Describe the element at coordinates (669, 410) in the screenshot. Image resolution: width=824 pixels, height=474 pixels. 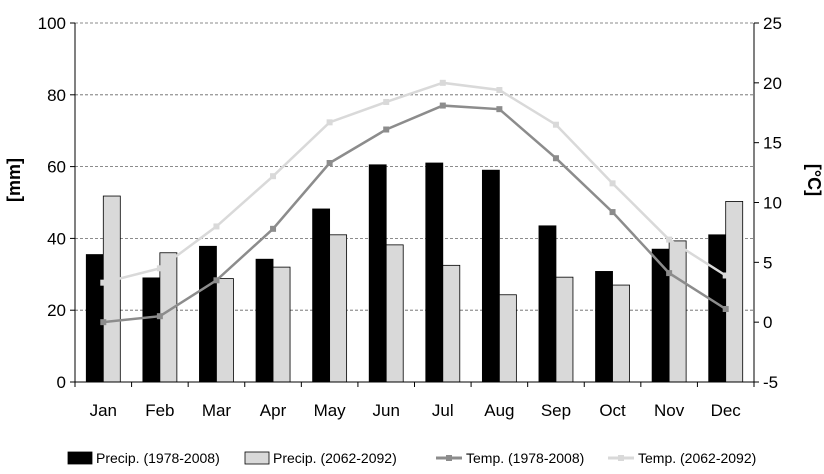
I see `x-tick-label: Nov` at that location.